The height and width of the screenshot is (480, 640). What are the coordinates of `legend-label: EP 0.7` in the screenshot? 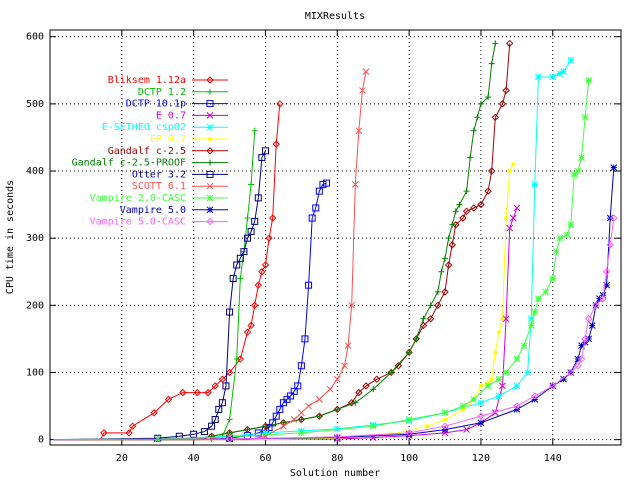 It's located at (168, 139).